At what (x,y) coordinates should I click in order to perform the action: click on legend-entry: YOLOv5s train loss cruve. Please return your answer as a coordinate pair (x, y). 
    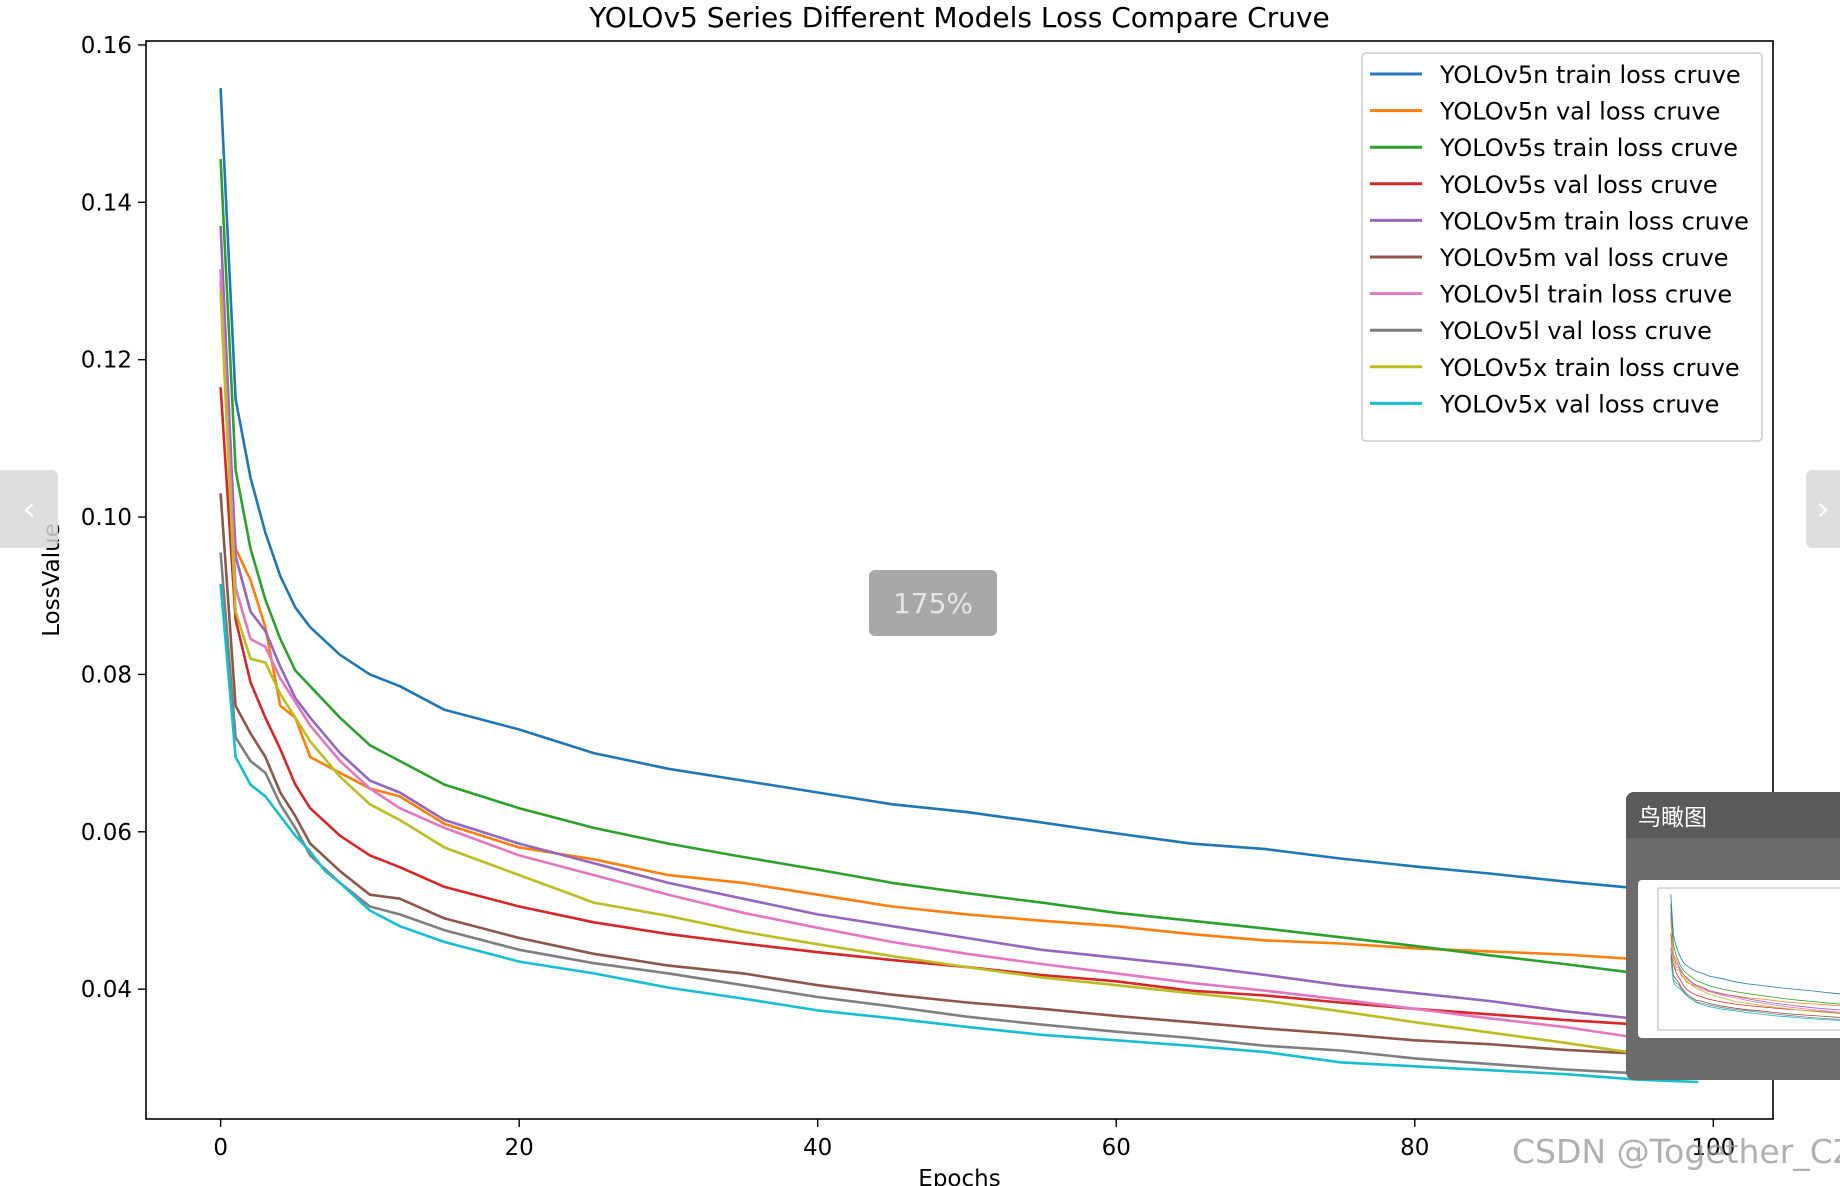
    Looking at the image, I should click on (1588, 148).